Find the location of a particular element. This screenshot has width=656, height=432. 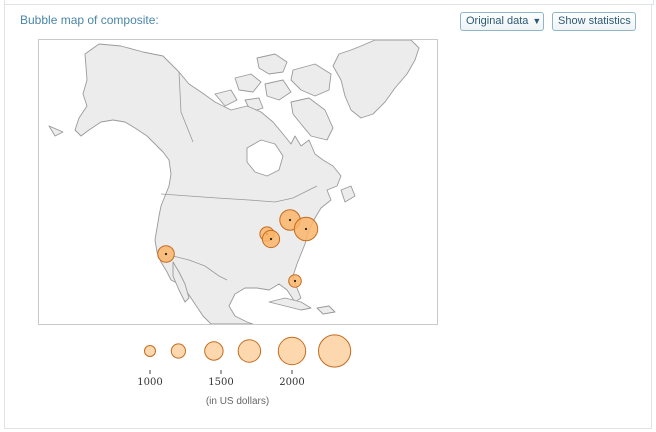

data-mode-select: Original data ▼ is located at coordinates (502, 21).